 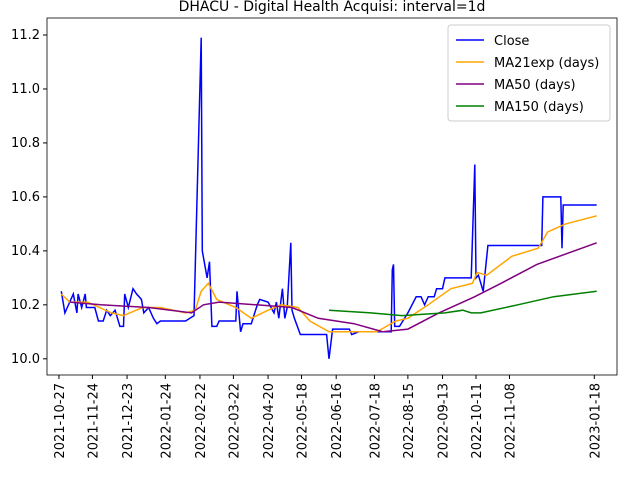 What do you see at coordinates (337, 421) in the screenshot?
I see `x-tick-label: 2022-06-16` at bounding box center [337, 421].